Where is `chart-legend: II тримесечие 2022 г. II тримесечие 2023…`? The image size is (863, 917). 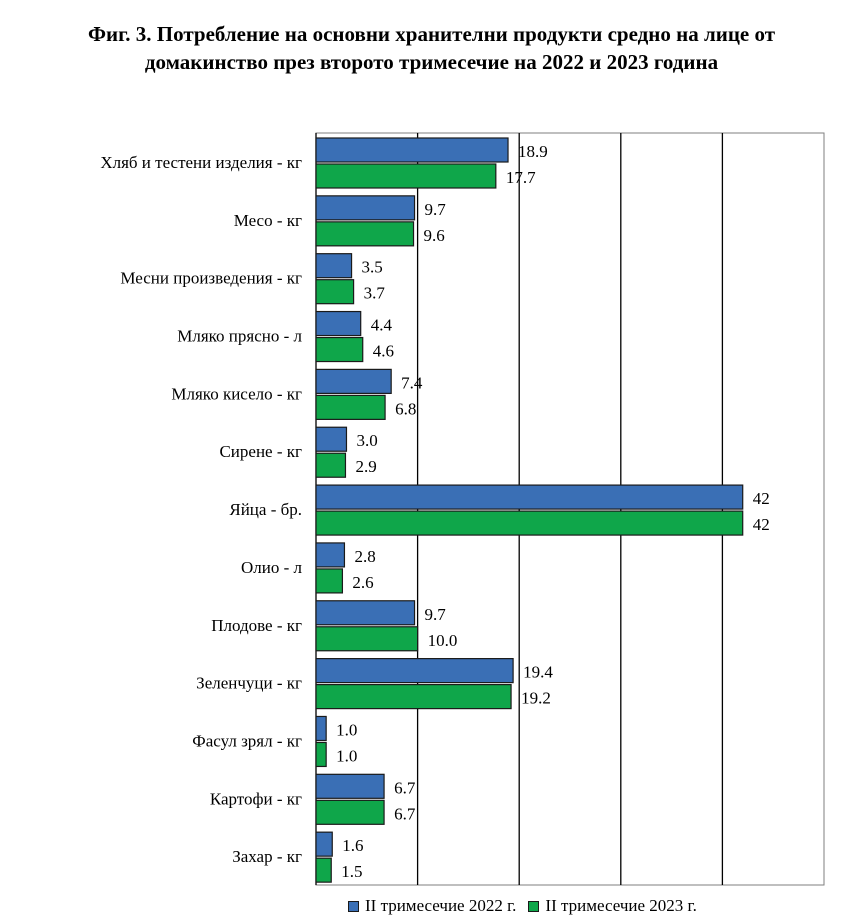 chart-legend: II тримесечие 2022 г. II тримесечие 2023… is located at coordinates (528, 906).